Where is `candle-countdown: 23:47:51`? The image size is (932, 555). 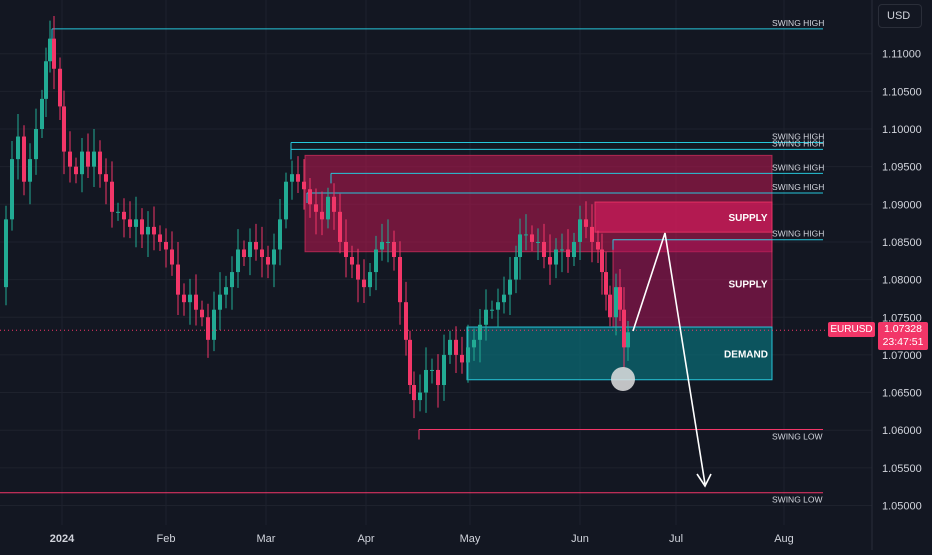
candle-countdown: 23:47:51 is located at coordinates (903, 342).